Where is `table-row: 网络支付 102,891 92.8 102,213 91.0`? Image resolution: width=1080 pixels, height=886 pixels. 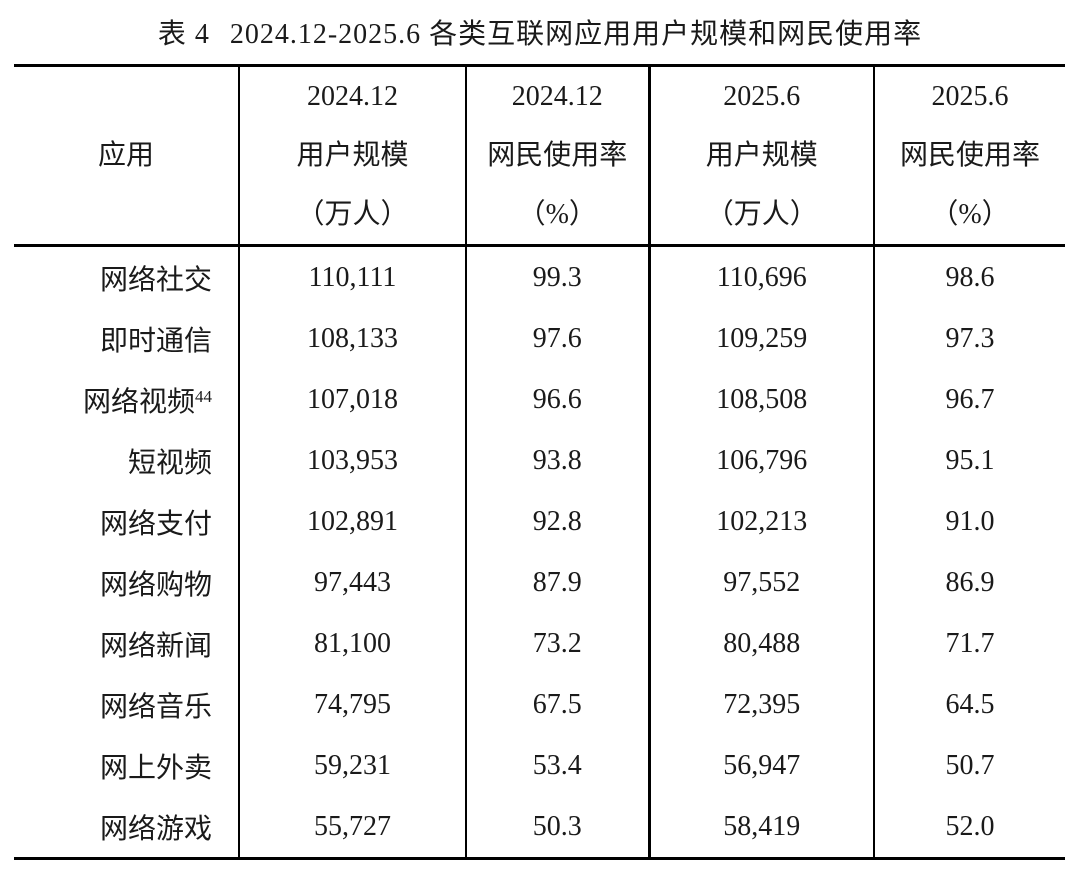 table-row: 网络支付 102,891 92.8 102,213 91.0 is located at coordinates (539, 521).